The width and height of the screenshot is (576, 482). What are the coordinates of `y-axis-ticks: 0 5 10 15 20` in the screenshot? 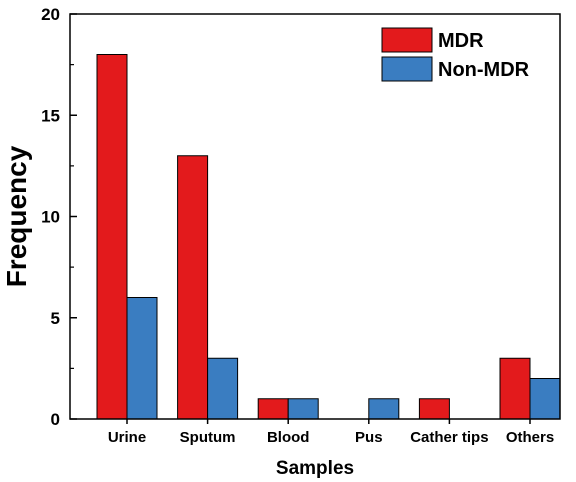 It's located at (59, 217).